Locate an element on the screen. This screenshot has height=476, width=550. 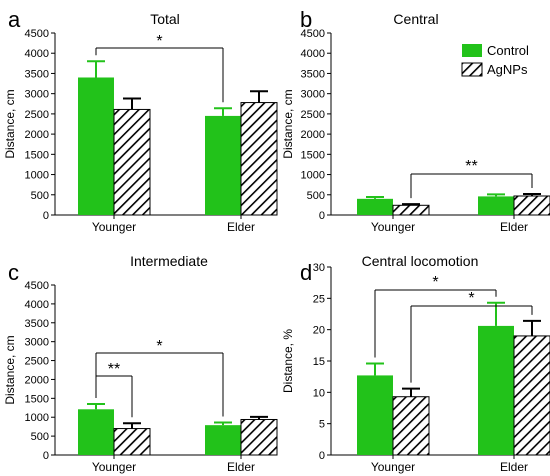
panel-title: Intermediate is located at coordinates (169, 261).